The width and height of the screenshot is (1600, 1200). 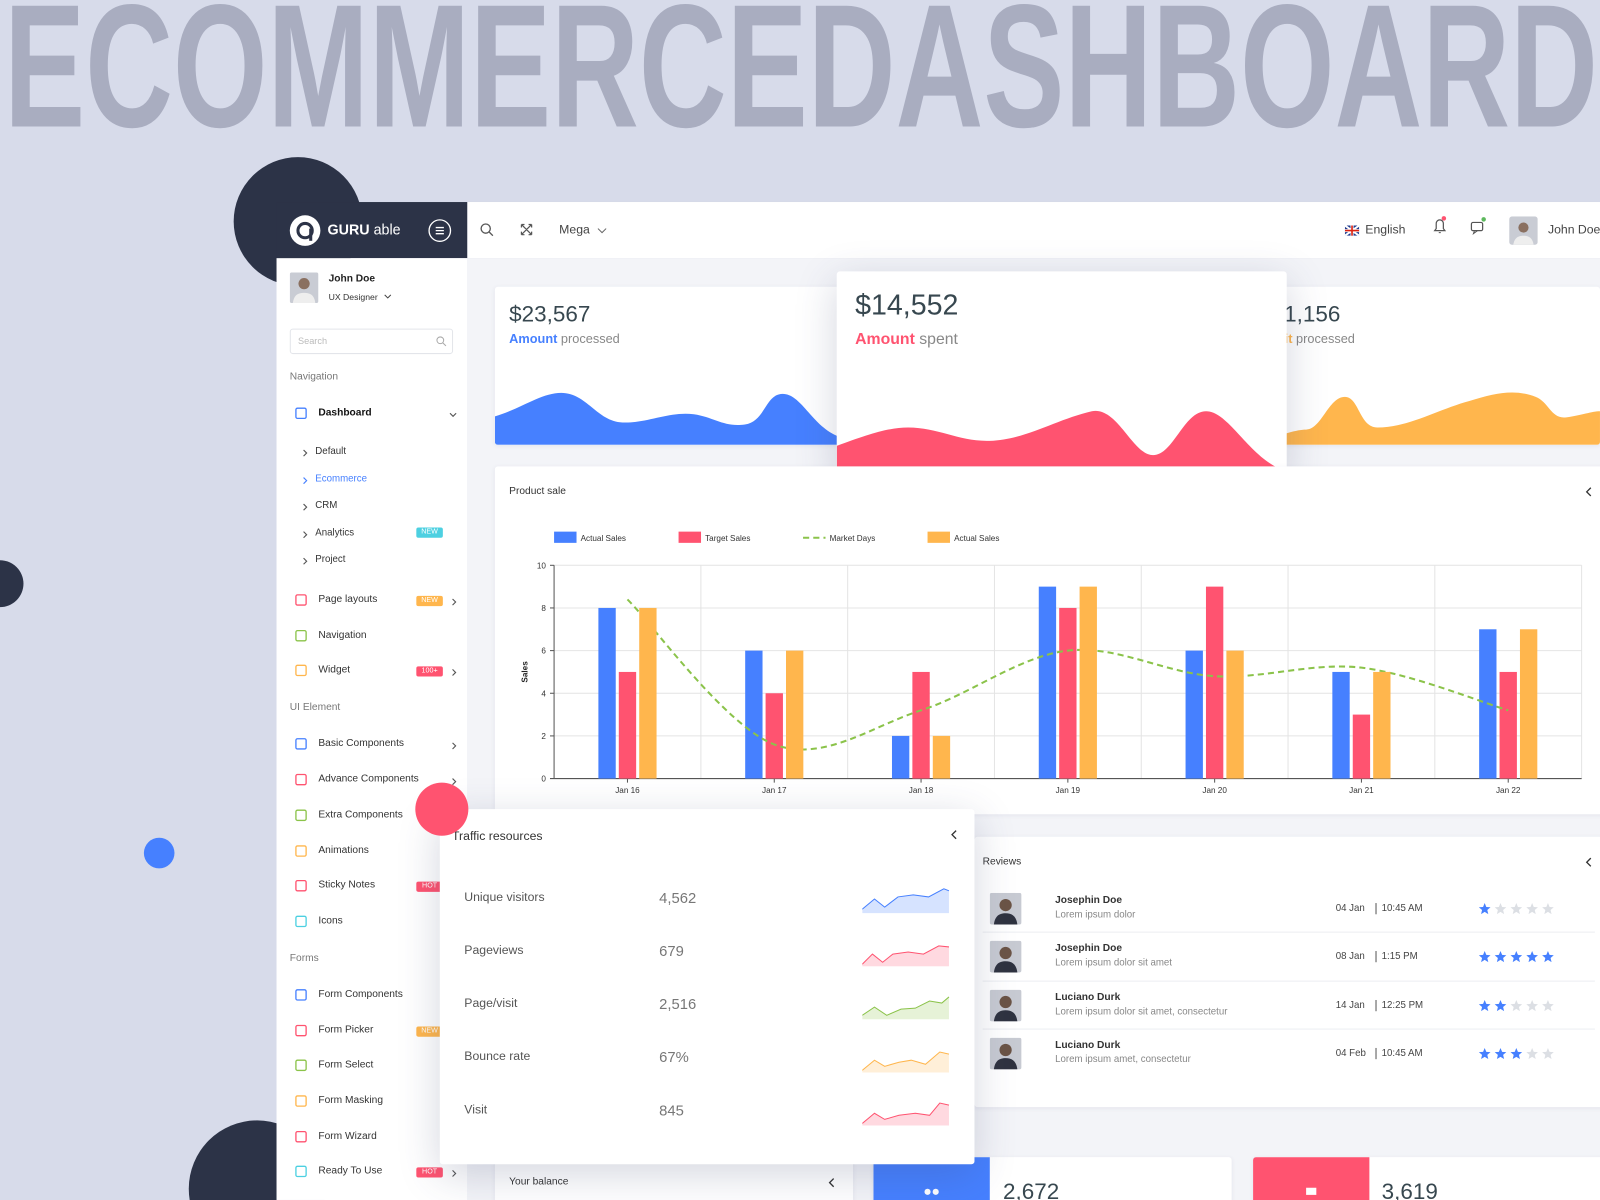 What do you see at coordinates (1123, 1059) in the screenshot?
I see `review-text: Lorem ipsum amet, consectetur` at bounding box center [1123, 1059].